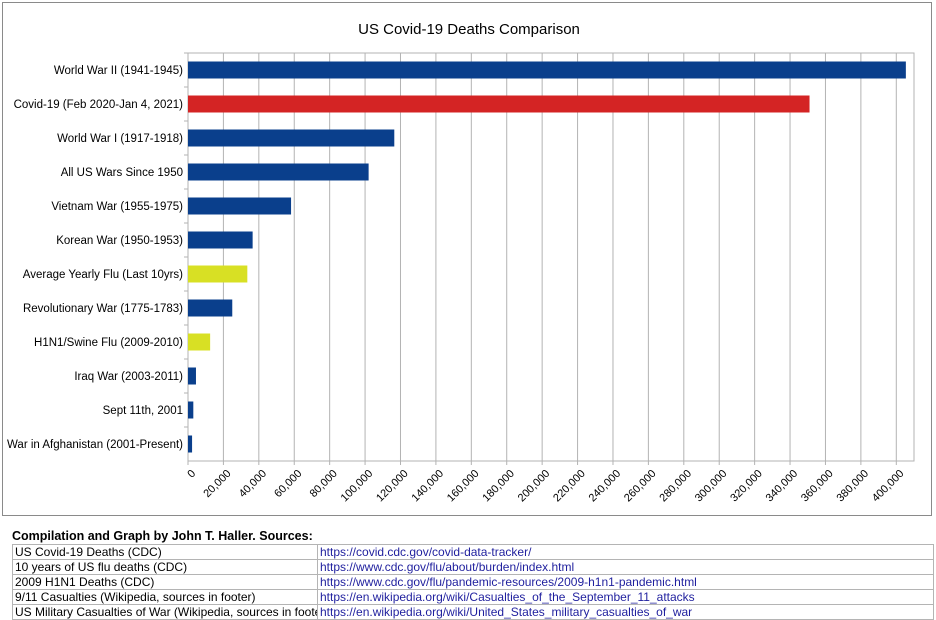 Image resolution: width=936 pixels, height=620 pixels. What do you see at coordinates (95, 445) in the screenshot?
I see `category-label: War in Afghanistan (2001-Present)` at bounding box center [95, 445].